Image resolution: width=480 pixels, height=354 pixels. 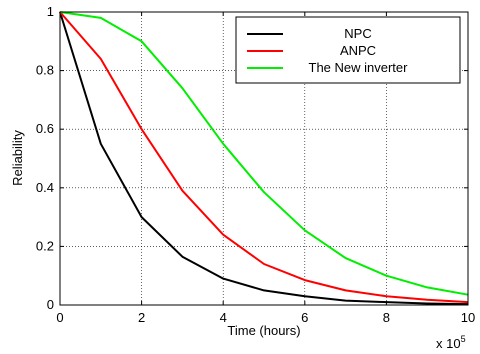 I want to click on x-tick-label: 2, so click(x=141, y=317).